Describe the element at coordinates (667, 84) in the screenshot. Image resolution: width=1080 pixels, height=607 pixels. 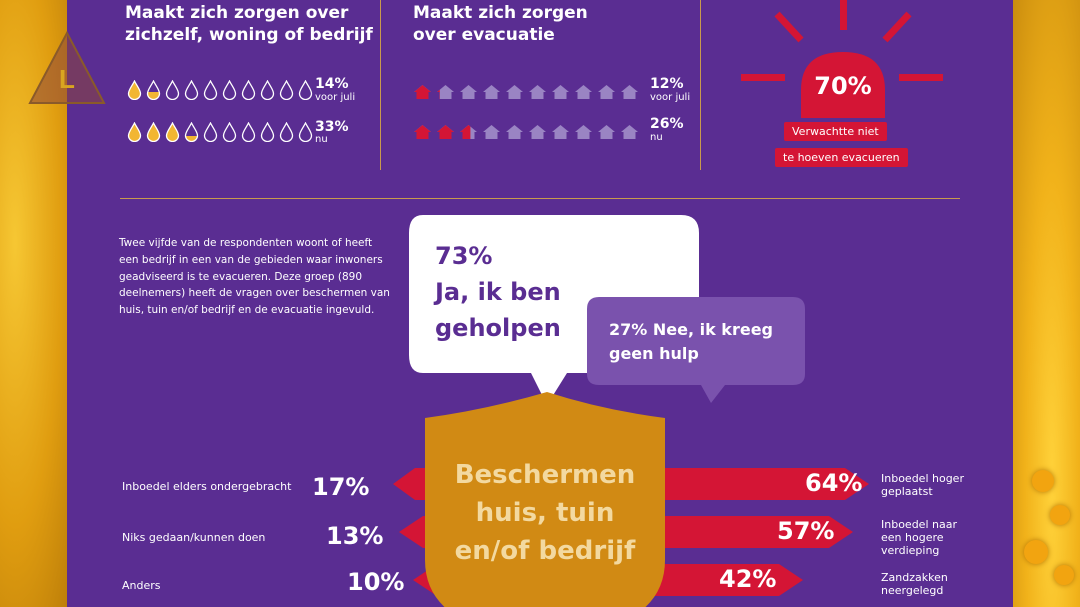
I see `section2-before-pct: 12%` at that location.